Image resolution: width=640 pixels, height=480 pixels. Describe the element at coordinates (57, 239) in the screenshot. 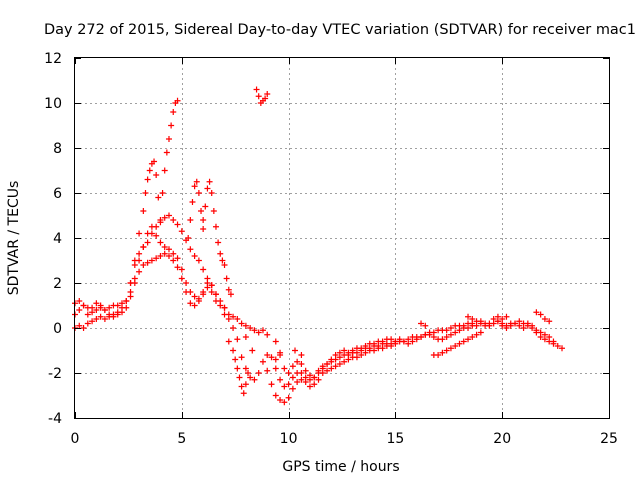

I see `y-tick-label: 4` at that location.